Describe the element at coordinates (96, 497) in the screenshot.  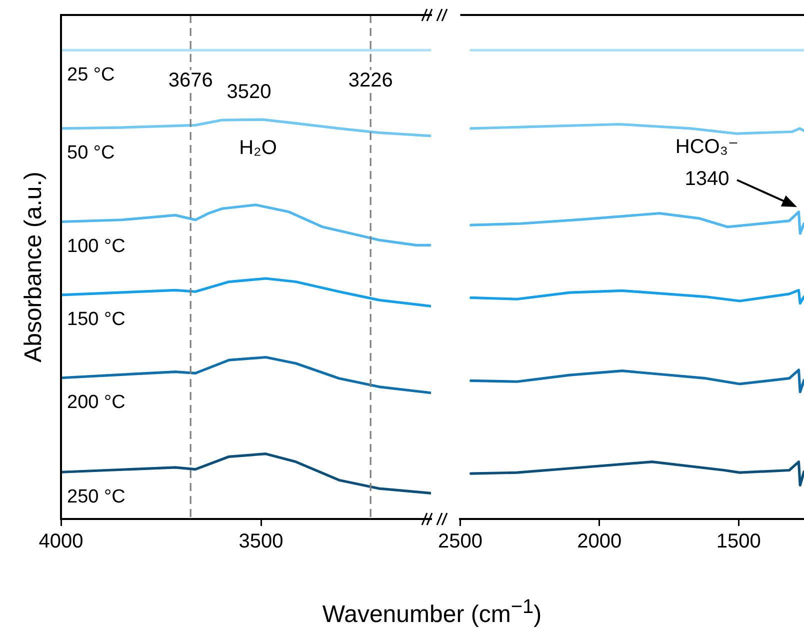
I see `series-label: 250 °C` at that location.